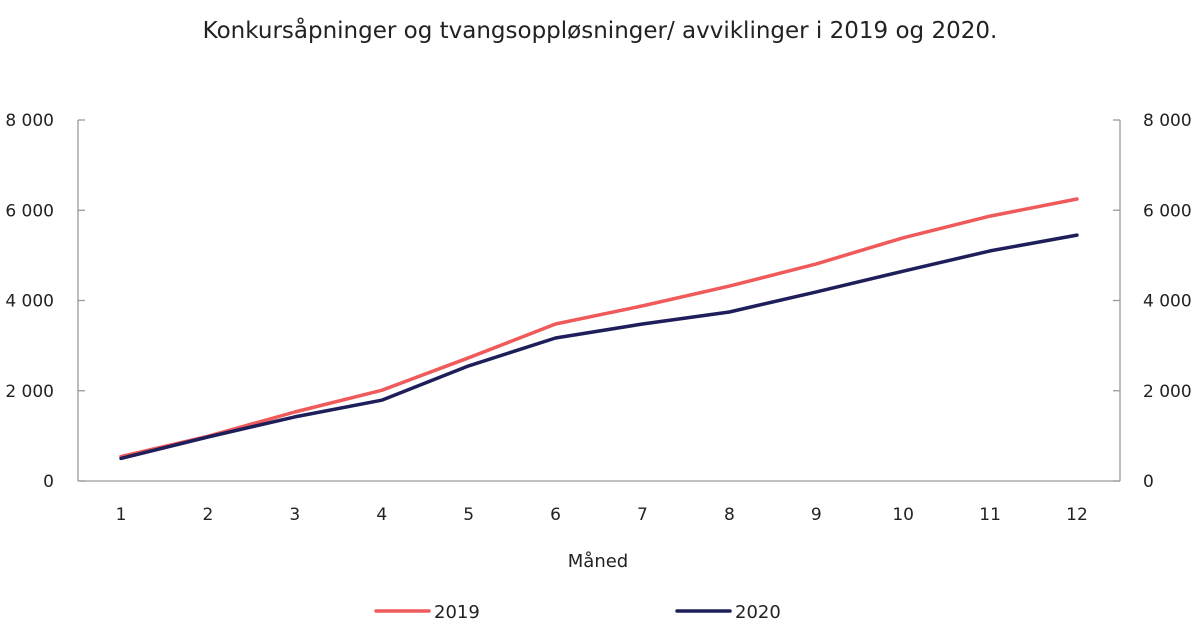  What do you see at coordinates (457, 612) in the screenshot?
I see `legend-label: 2019` at bounding box center [457, 612].